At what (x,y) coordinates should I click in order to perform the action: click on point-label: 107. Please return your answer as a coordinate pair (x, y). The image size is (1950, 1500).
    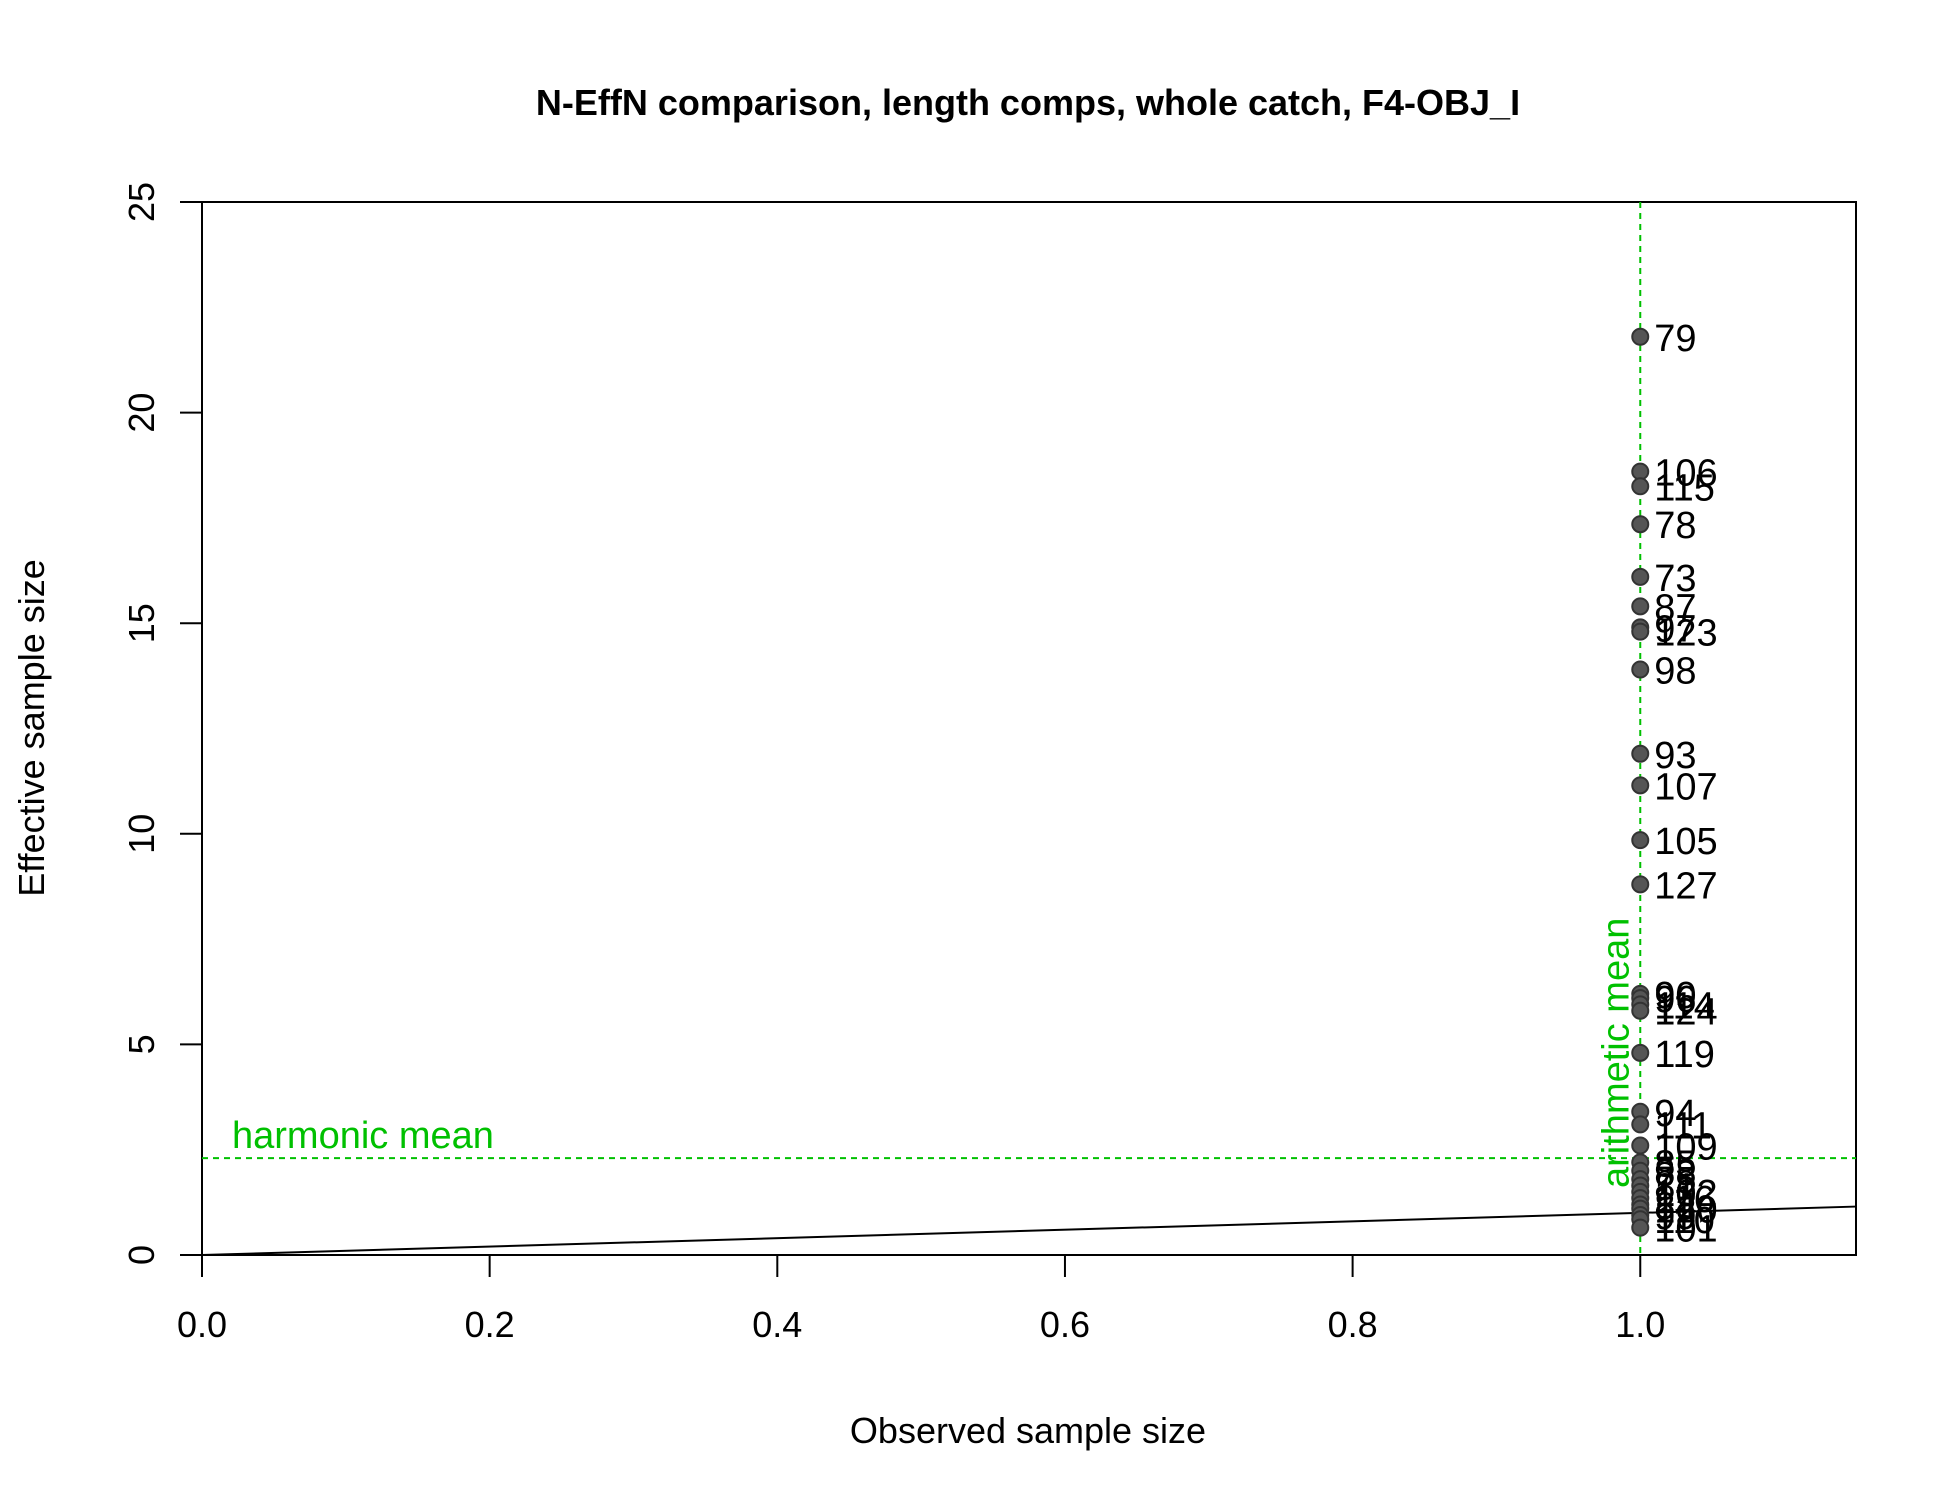
    Looking at the image, I should click on (1685, 787).